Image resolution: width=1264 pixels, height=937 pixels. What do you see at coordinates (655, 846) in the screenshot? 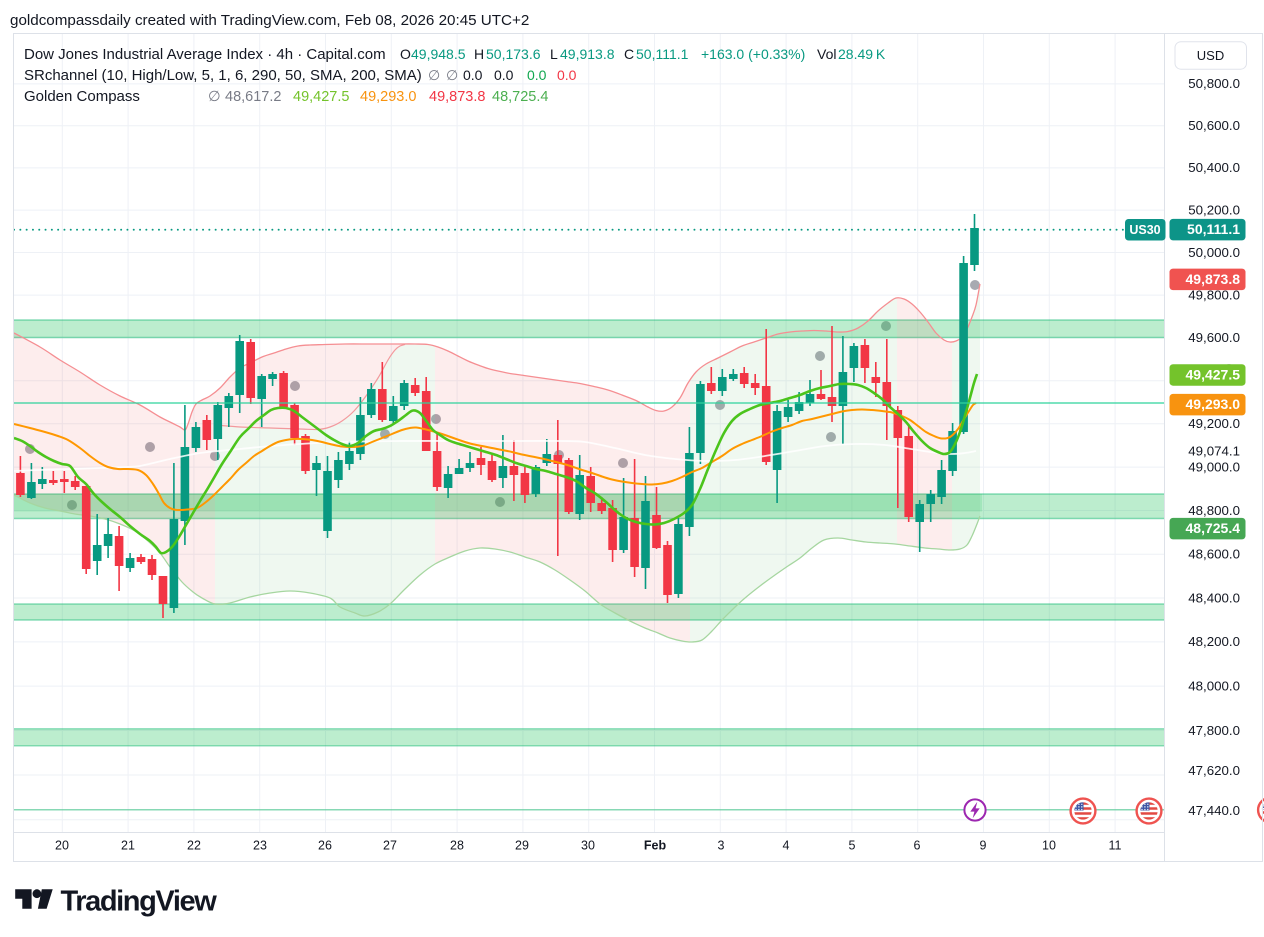
I see `svg-text: Feb` at bounding box center [655, 846].